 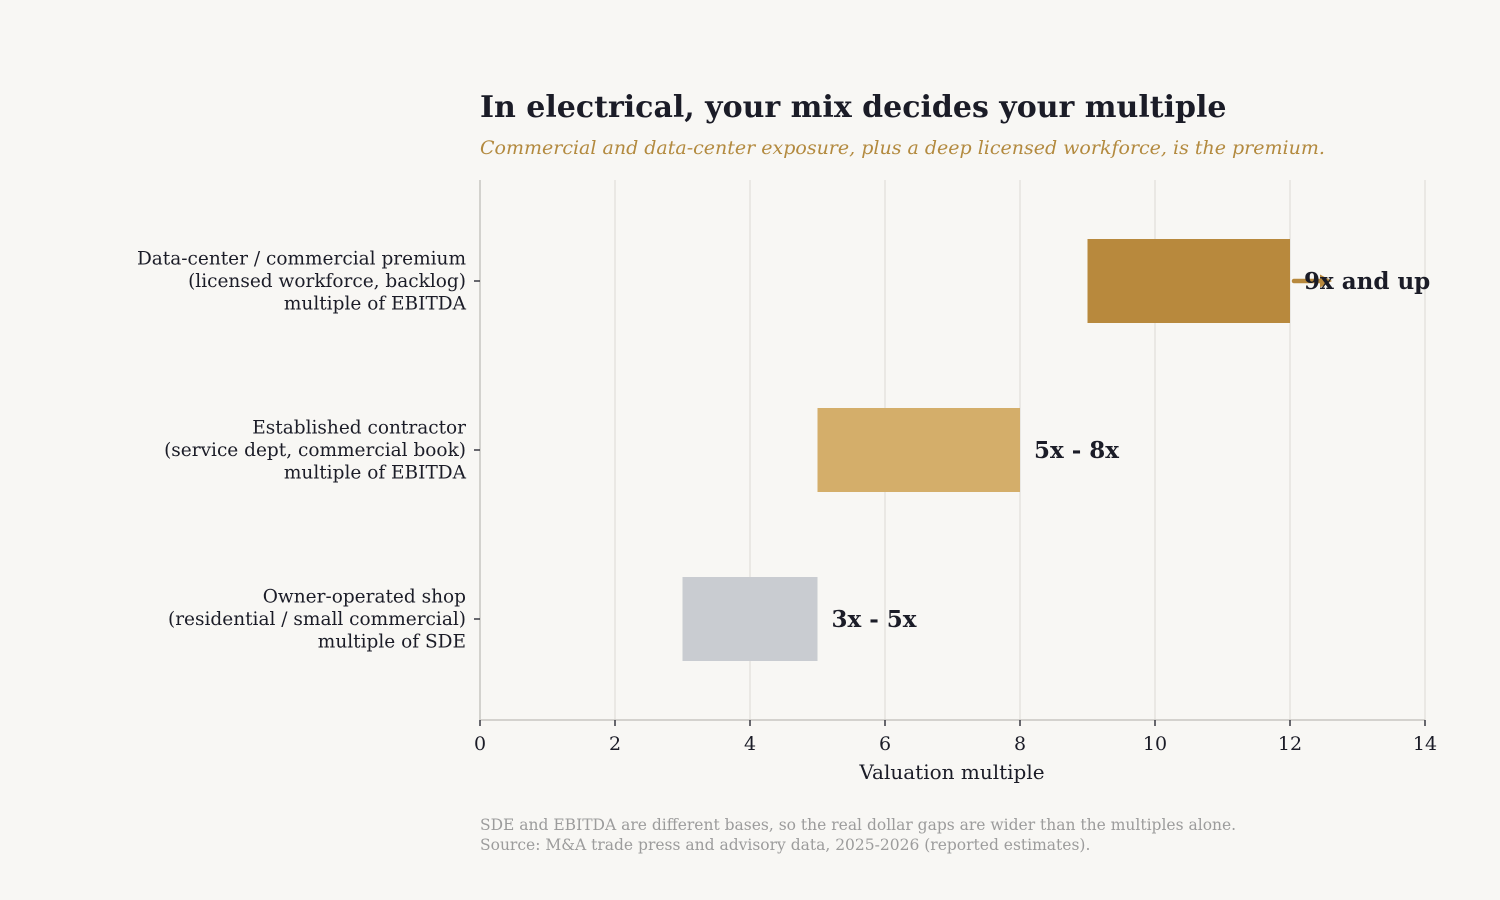 I want to click on x-tick-label: 10, so click(x=1155, y=744).